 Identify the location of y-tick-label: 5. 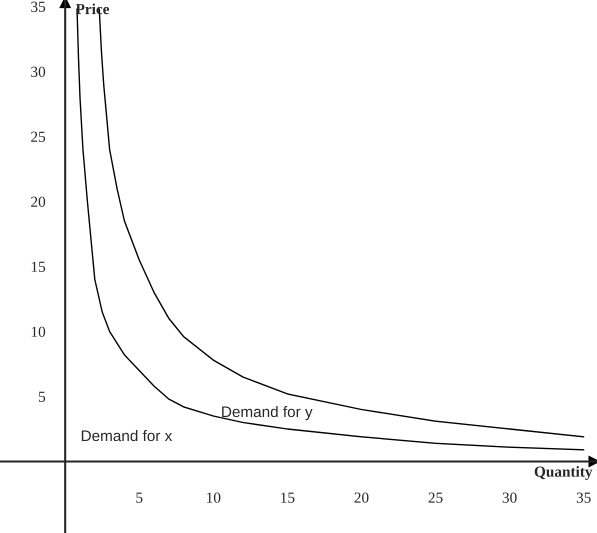
(42, 397).